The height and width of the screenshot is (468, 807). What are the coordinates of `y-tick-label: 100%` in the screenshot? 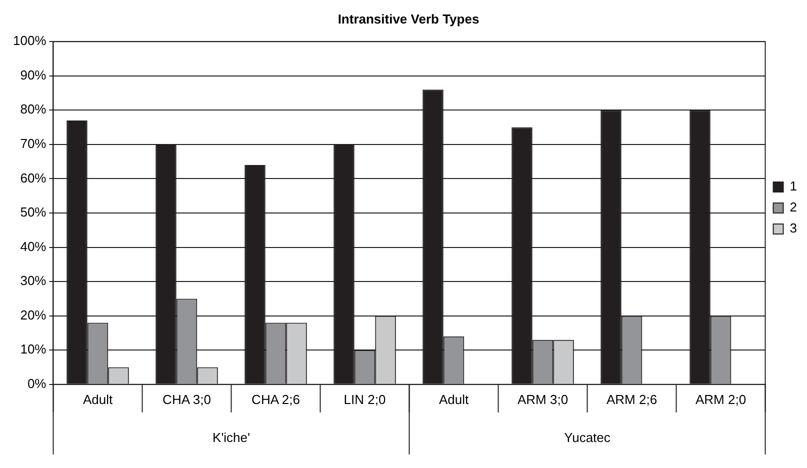 It's located at (30, 40).